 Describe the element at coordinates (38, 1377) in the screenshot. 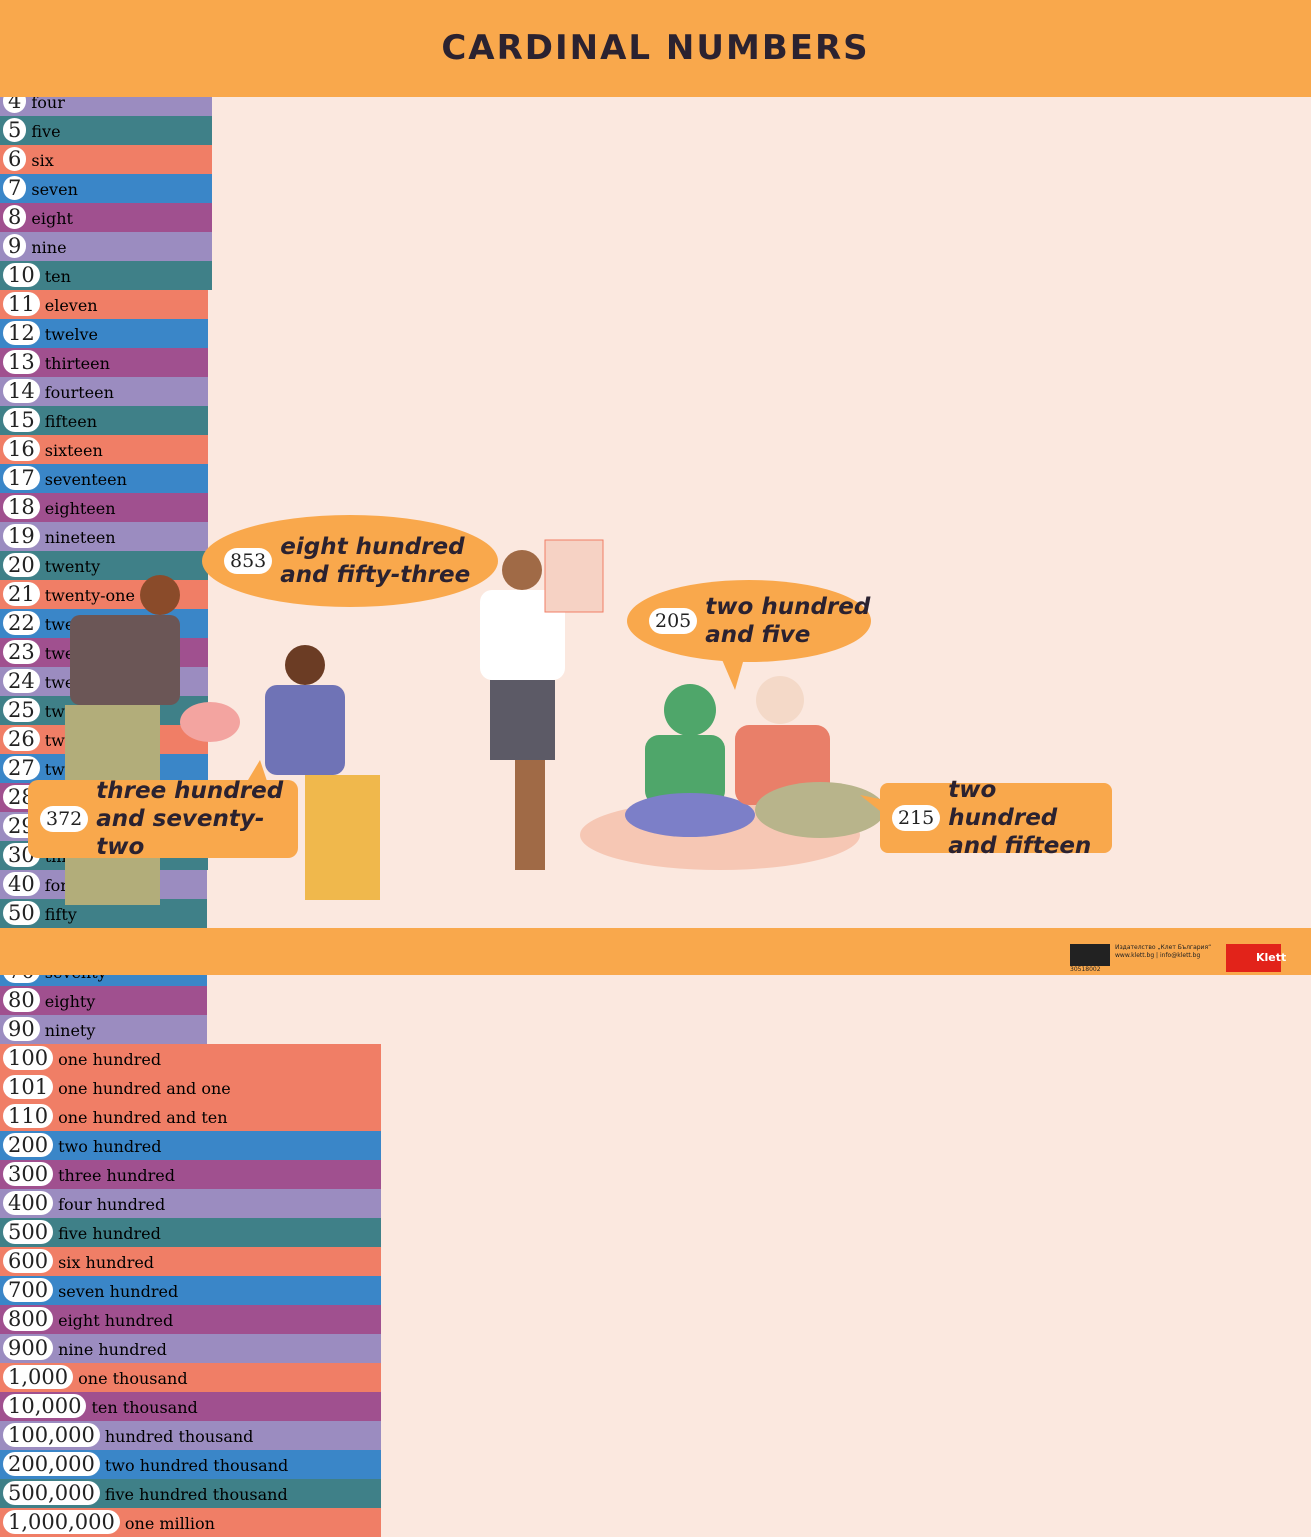

I see `number-pill: 1,000` at that location.